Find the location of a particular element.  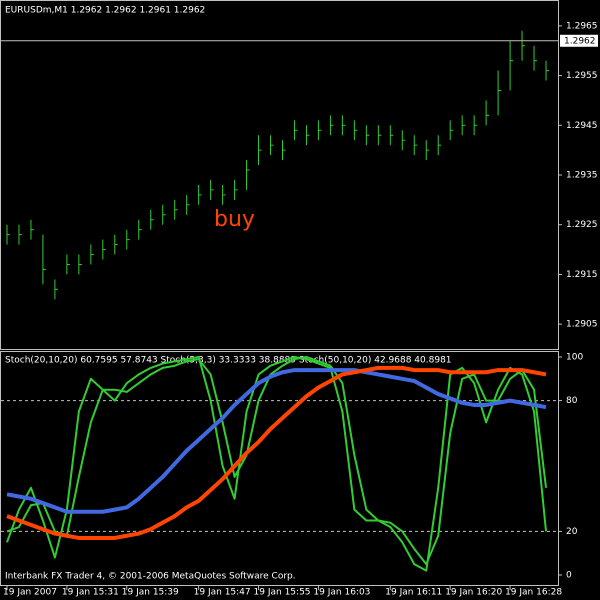

x-tick-label: 19 Jan 15:47 is located at coordinates (222, 593).